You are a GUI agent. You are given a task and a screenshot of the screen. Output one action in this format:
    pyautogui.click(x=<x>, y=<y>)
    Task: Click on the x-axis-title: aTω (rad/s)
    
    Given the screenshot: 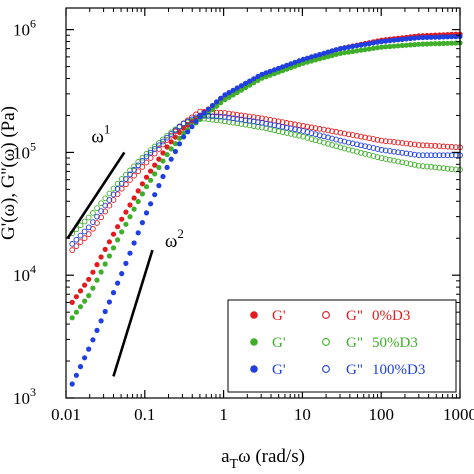 What is the action you would take?
    pyautogui.click(x=263, y=459)
    